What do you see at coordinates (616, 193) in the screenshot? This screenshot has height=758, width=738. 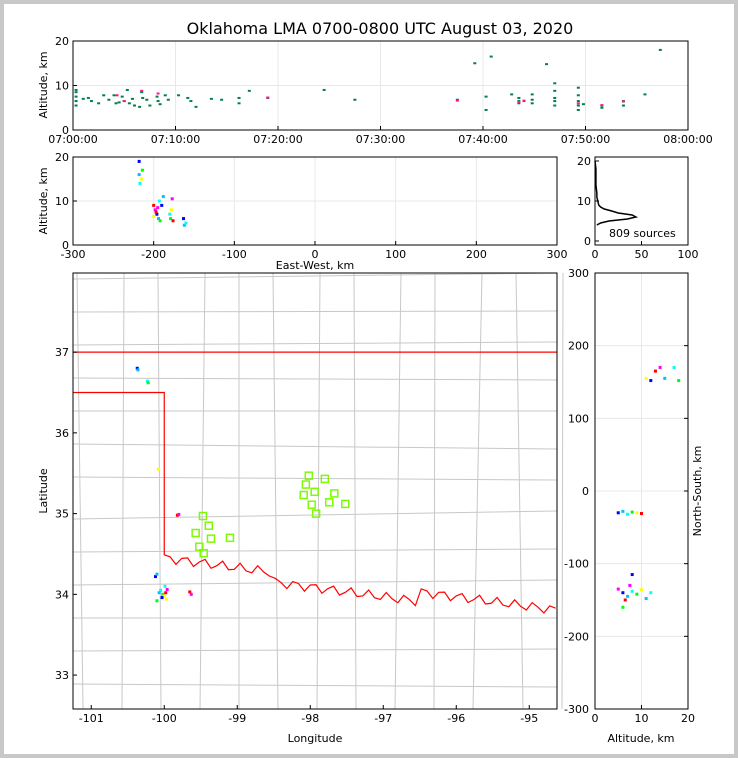 I see `histogram-line` at bounding box center [616, 193].